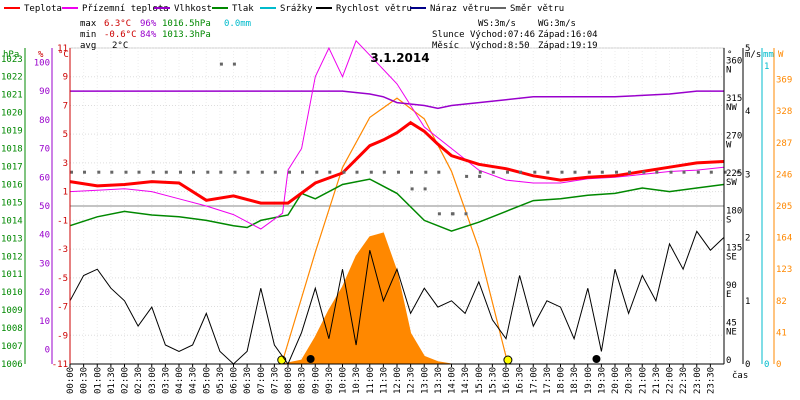 This screenshot has width=800, height=400. What do you see at coordinates (125, 9) in the screenshot?
I see `legend-label: Přízemní teplota` at bounding box center [125, 9].